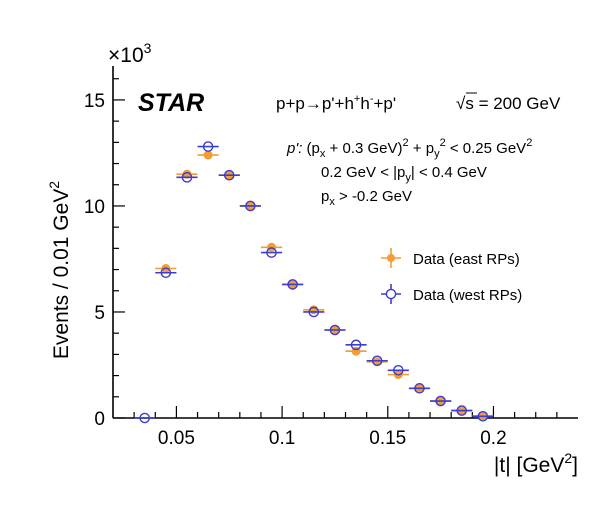  Describe the element at coordinates (94, 101) in the screenshot. I see `y-tick-label-3: 15` at that location.